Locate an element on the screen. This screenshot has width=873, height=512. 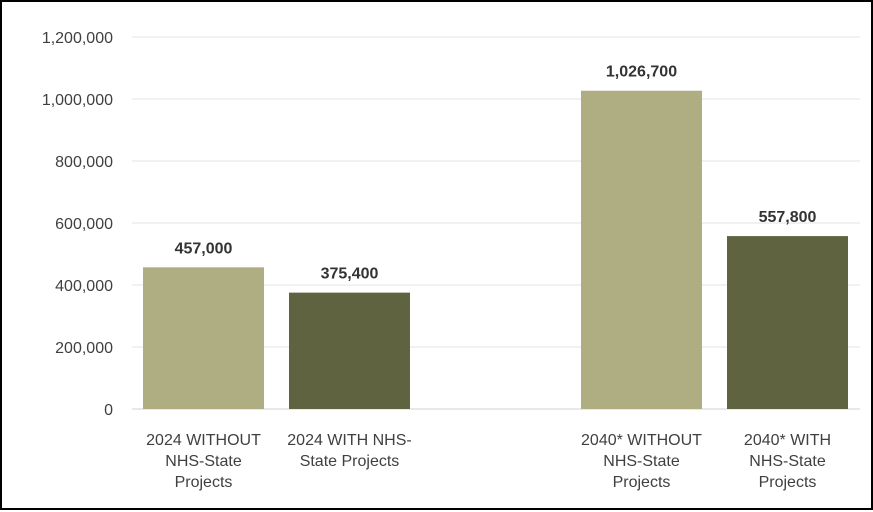
bar-data-label: 557,800 is located at coordinates (788, 217).